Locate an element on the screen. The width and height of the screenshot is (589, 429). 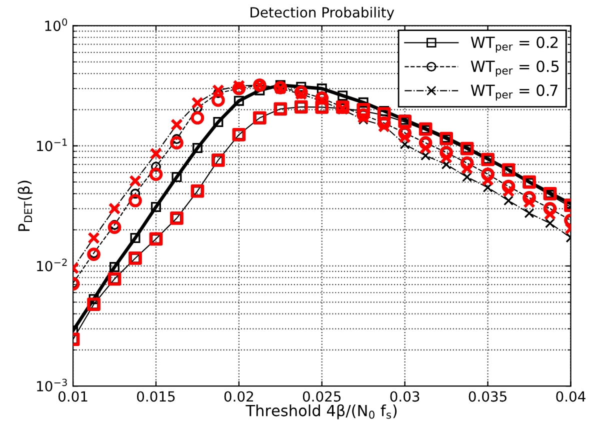
x-tick-label: 0.035 is located at coordinates (487, 396).